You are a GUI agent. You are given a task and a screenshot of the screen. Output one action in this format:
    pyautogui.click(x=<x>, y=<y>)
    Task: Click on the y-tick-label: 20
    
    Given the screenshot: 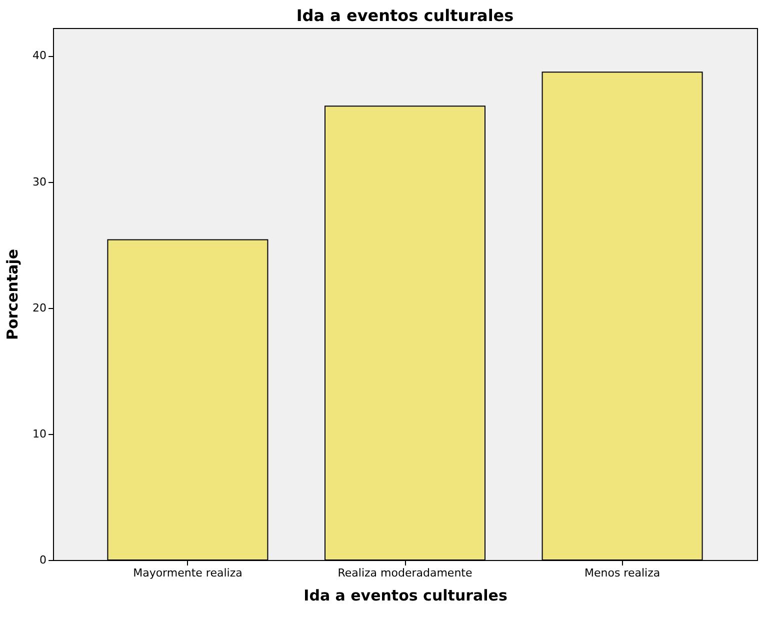 What is the action you would take?
    pyautogui.click(x=39, y=307)
    